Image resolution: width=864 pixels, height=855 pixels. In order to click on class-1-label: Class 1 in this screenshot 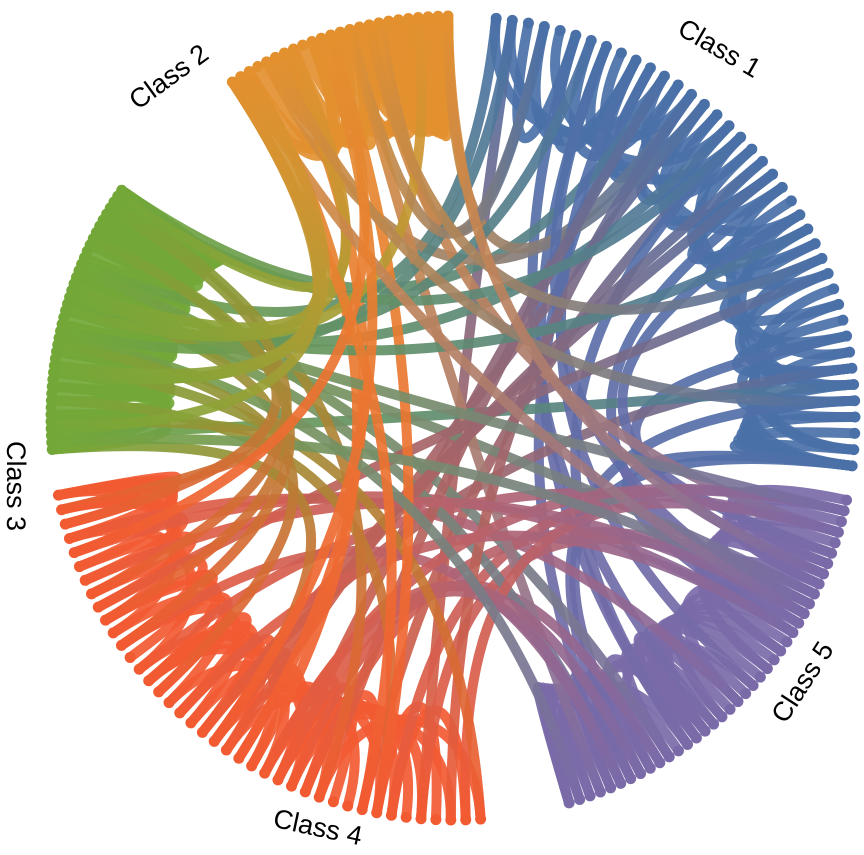, I will do `click(719, 48)`.